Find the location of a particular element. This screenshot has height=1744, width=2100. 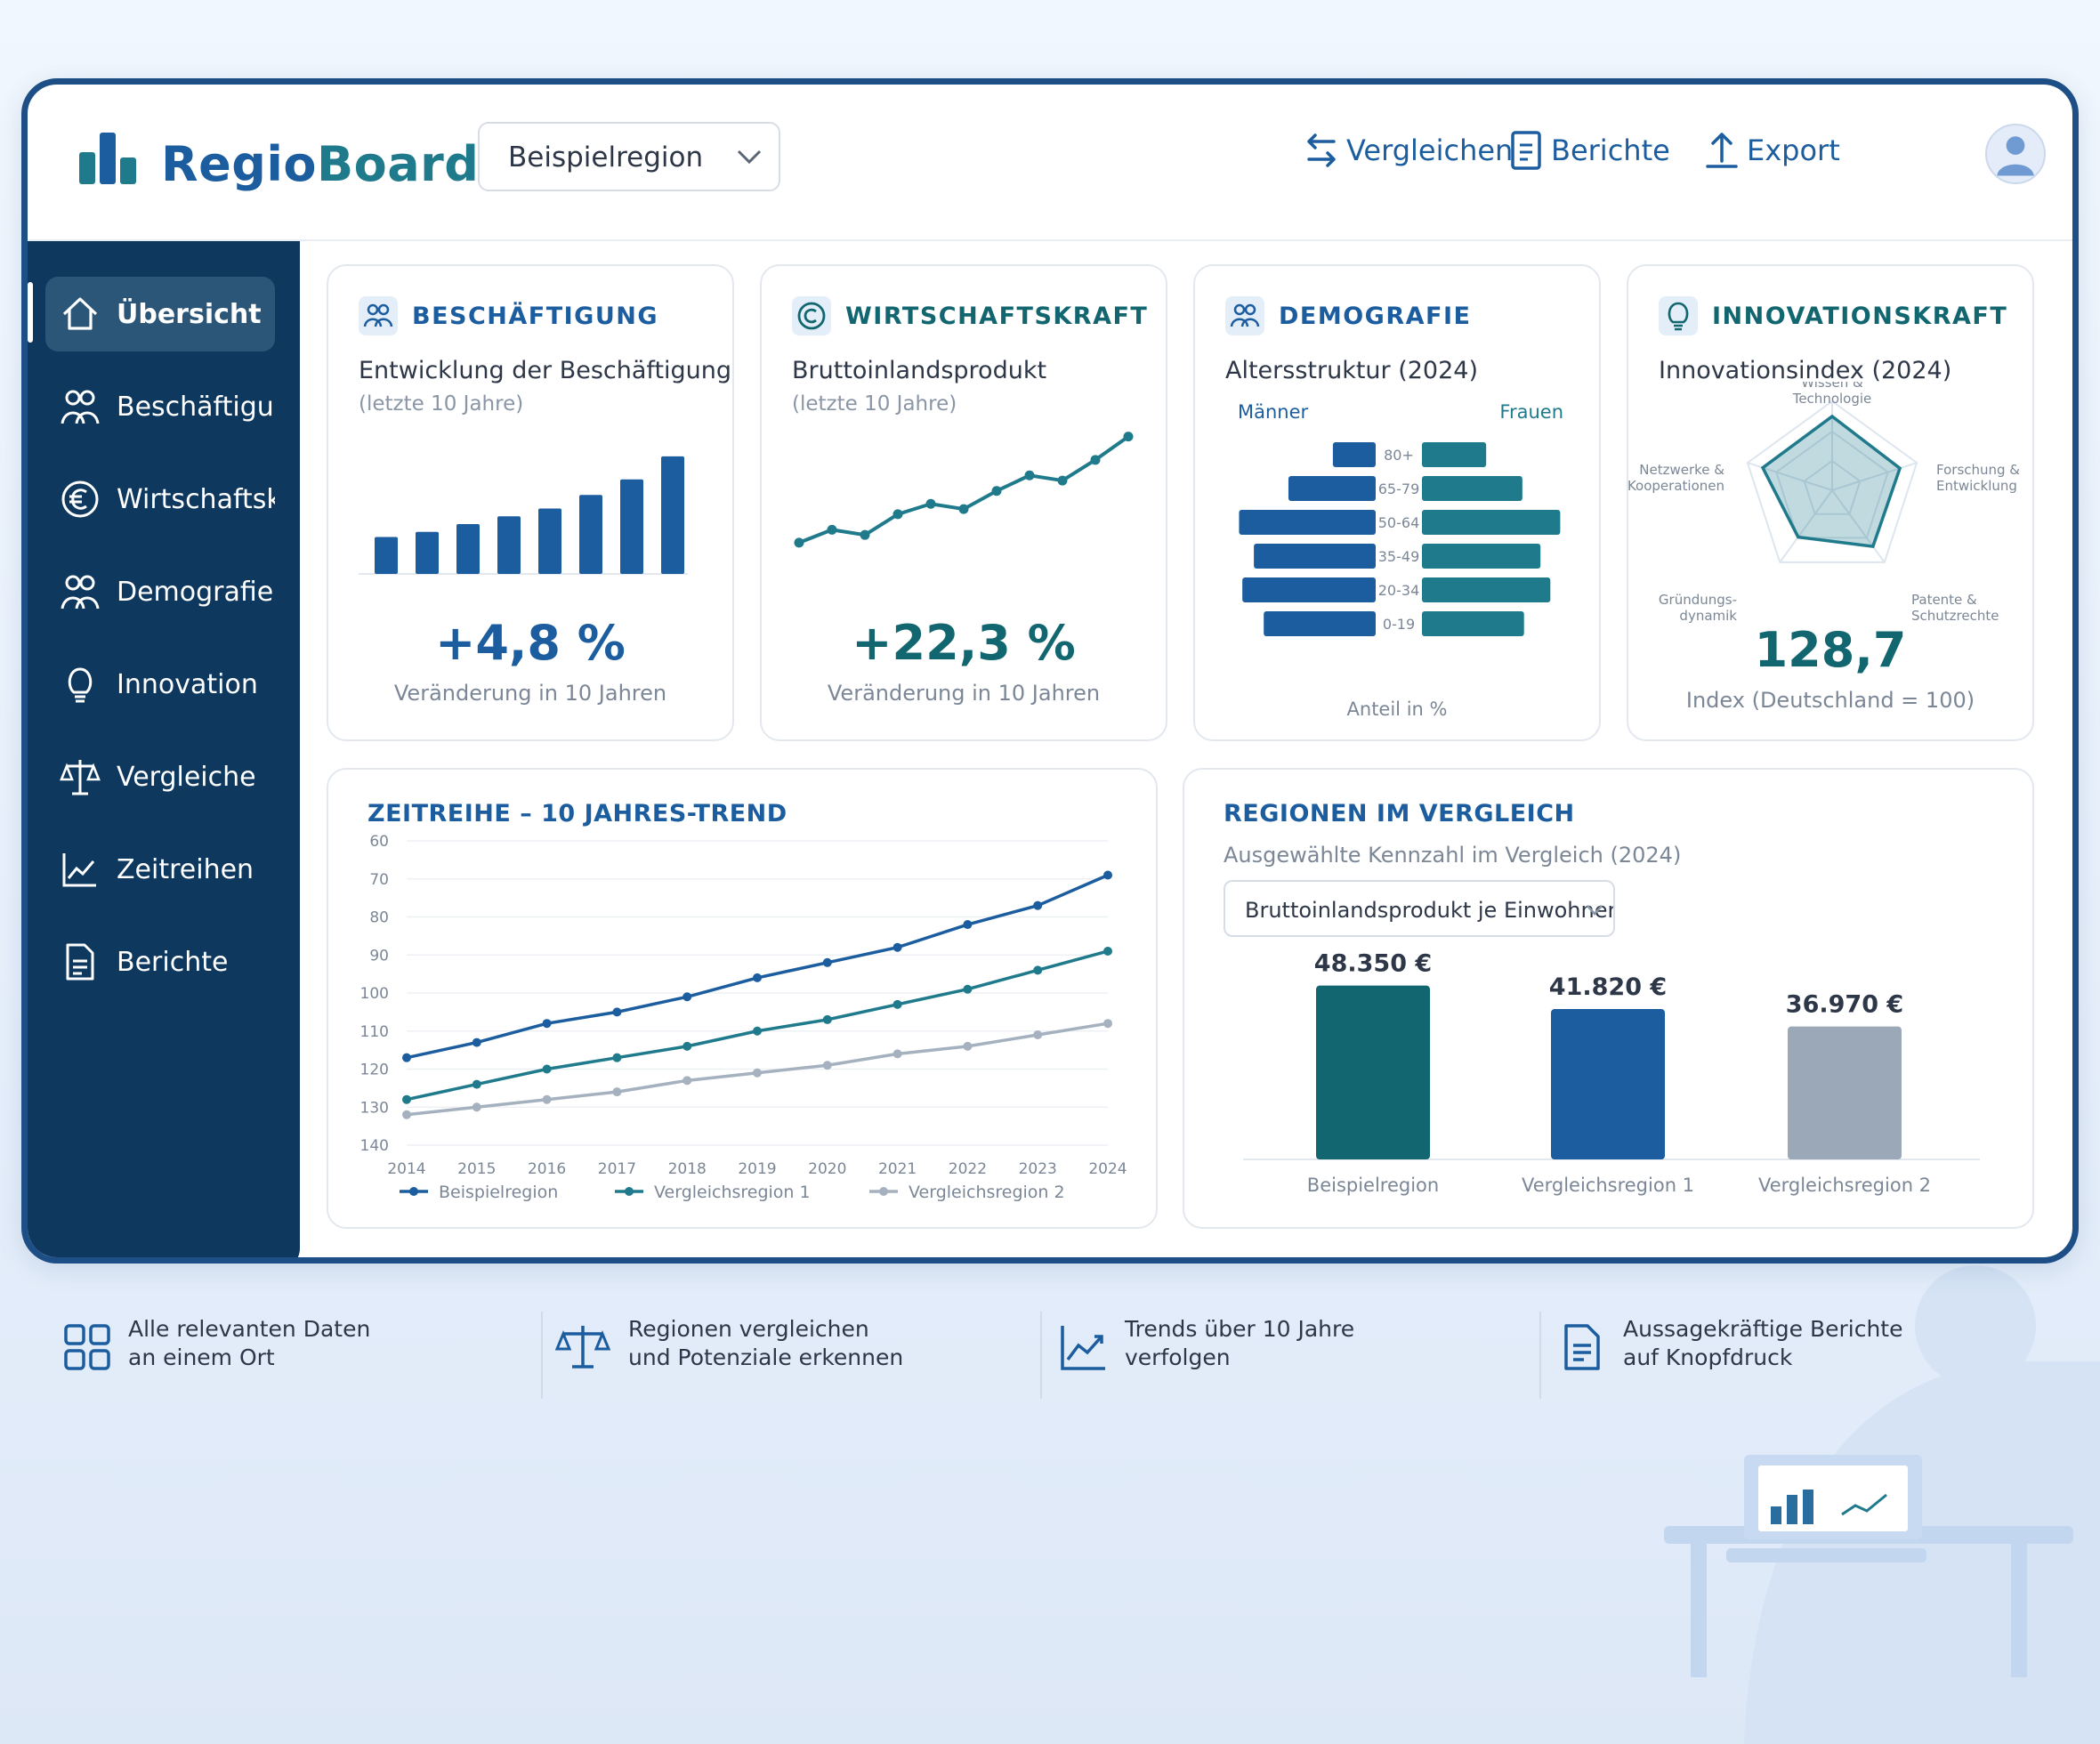

gdp-line is located at coordinates (964, 490).